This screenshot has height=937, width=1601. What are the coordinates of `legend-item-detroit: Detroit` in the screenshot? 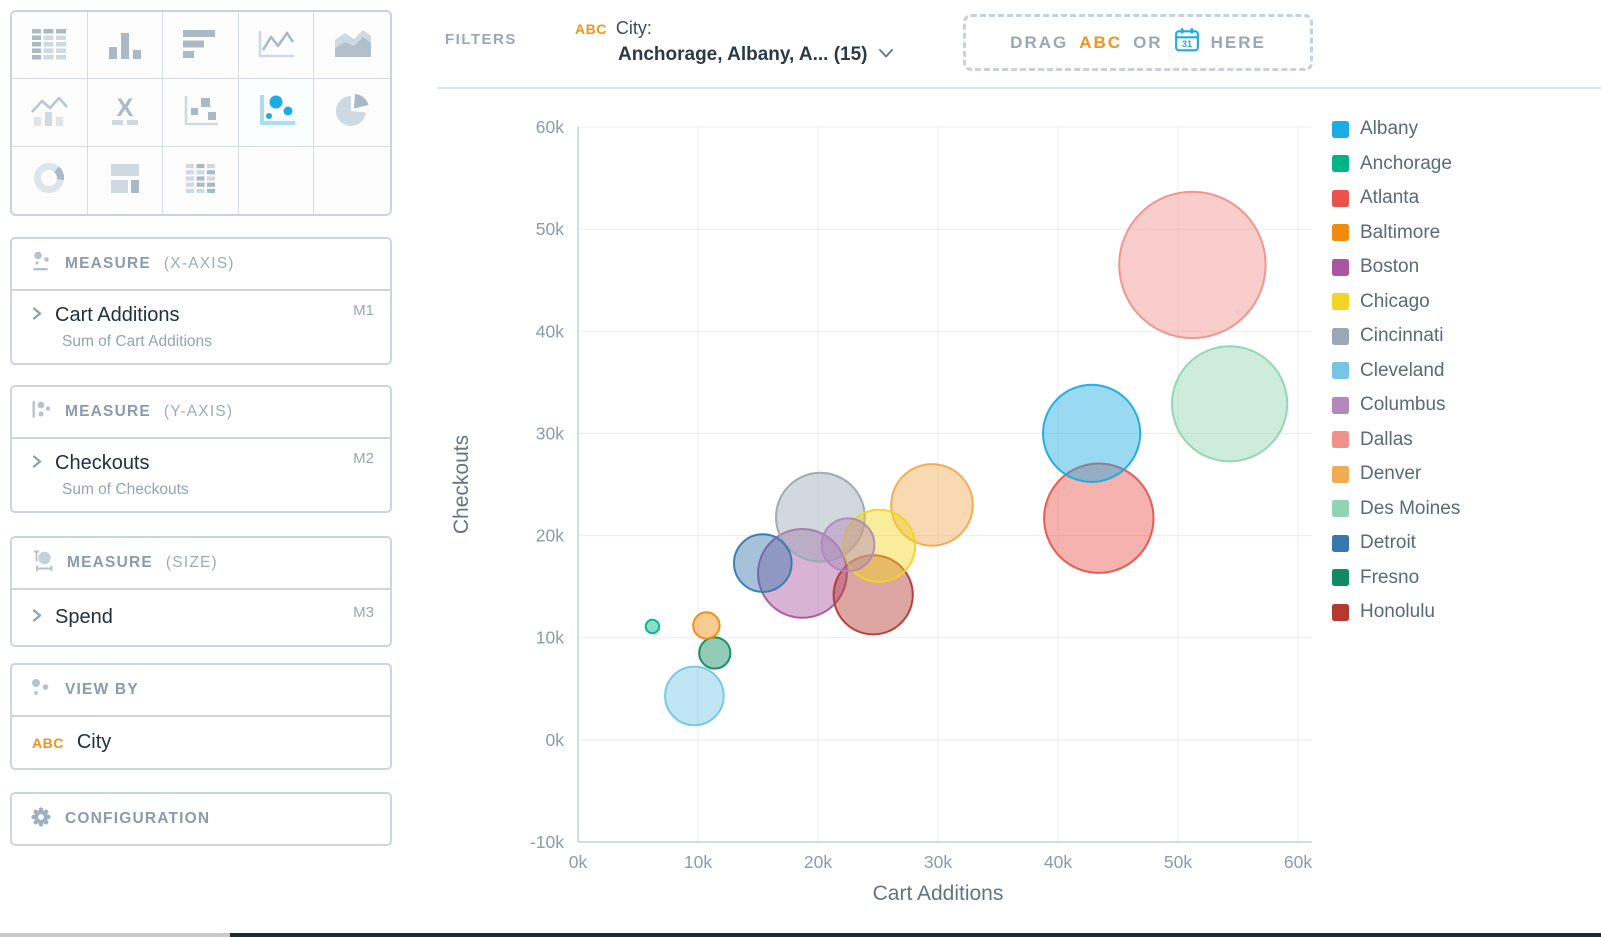 It's located at (1396, 543).